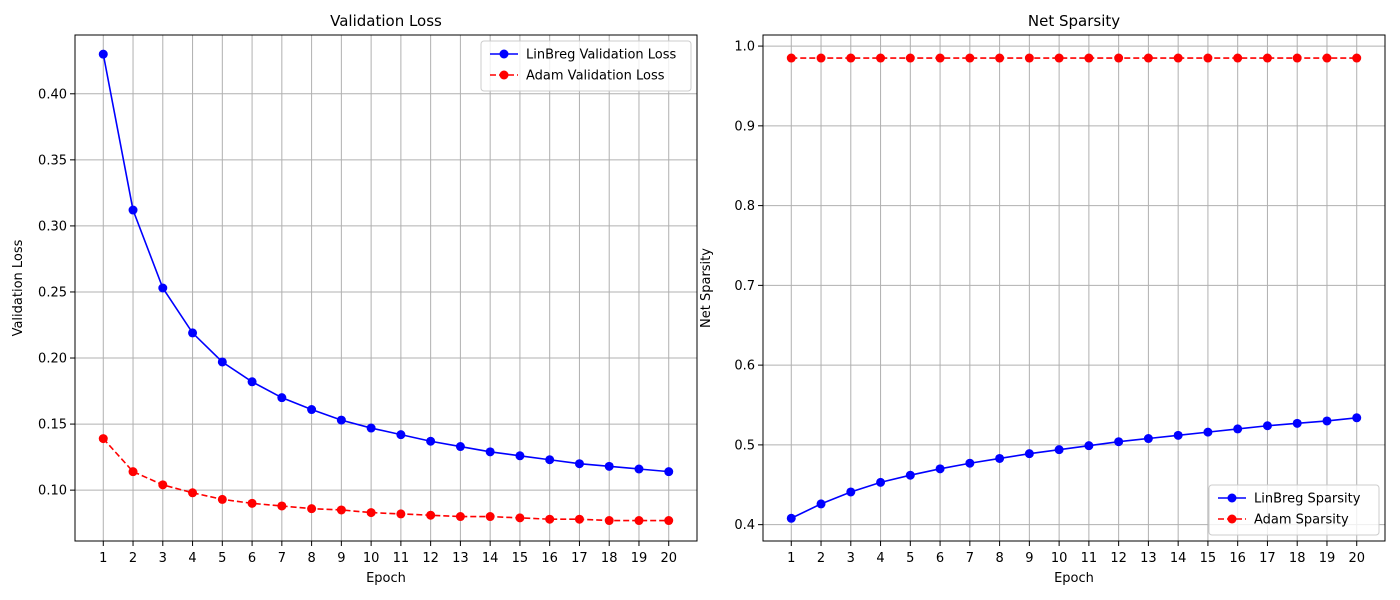 This screenshot has width=1400, height=600. What do you see at coordinates (1301, 520) in the screenshot?
I see `legend-label: Adam Sparsity` at bounding box center [1301, 520].